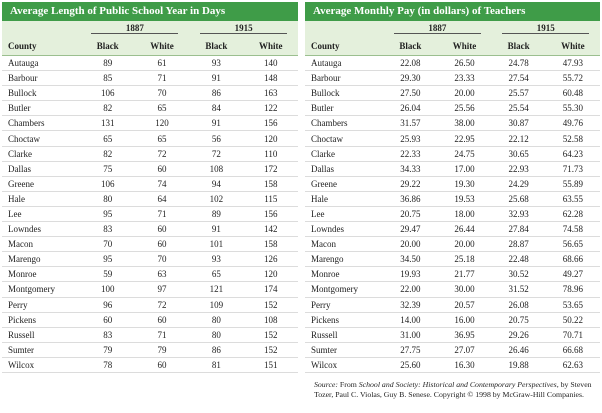 The image size is (602, 413). What do you see at coordinates (344, 108) in the screenshot?
I see `county-cell: Butler` at bounding box center [344, 108].